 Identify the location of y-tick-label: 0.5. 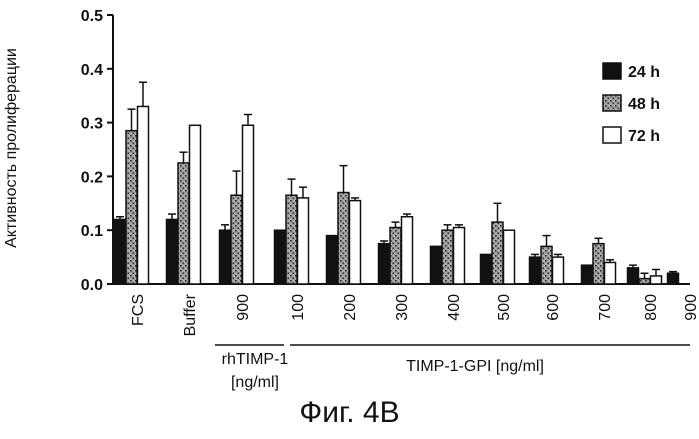
(92, 16).